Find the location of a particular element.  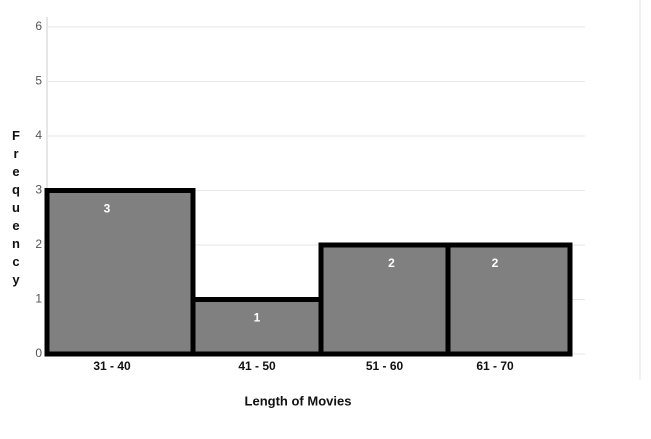

x-tick-label: 51 - 60 is located at coordinates (385, 366).